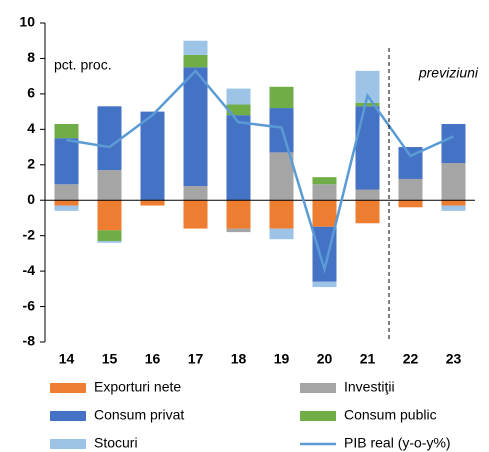  I want to click on legend-label: Consum public, so click(390, 415).